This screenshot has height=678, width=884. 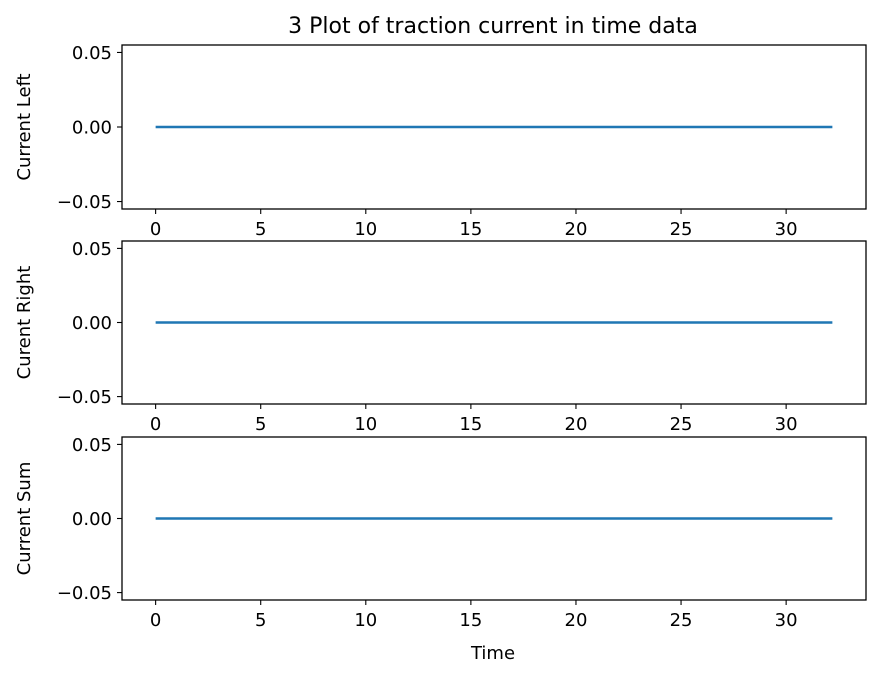 I want to click on y-axis-label: Curent Right, so click(x=24, y=323).